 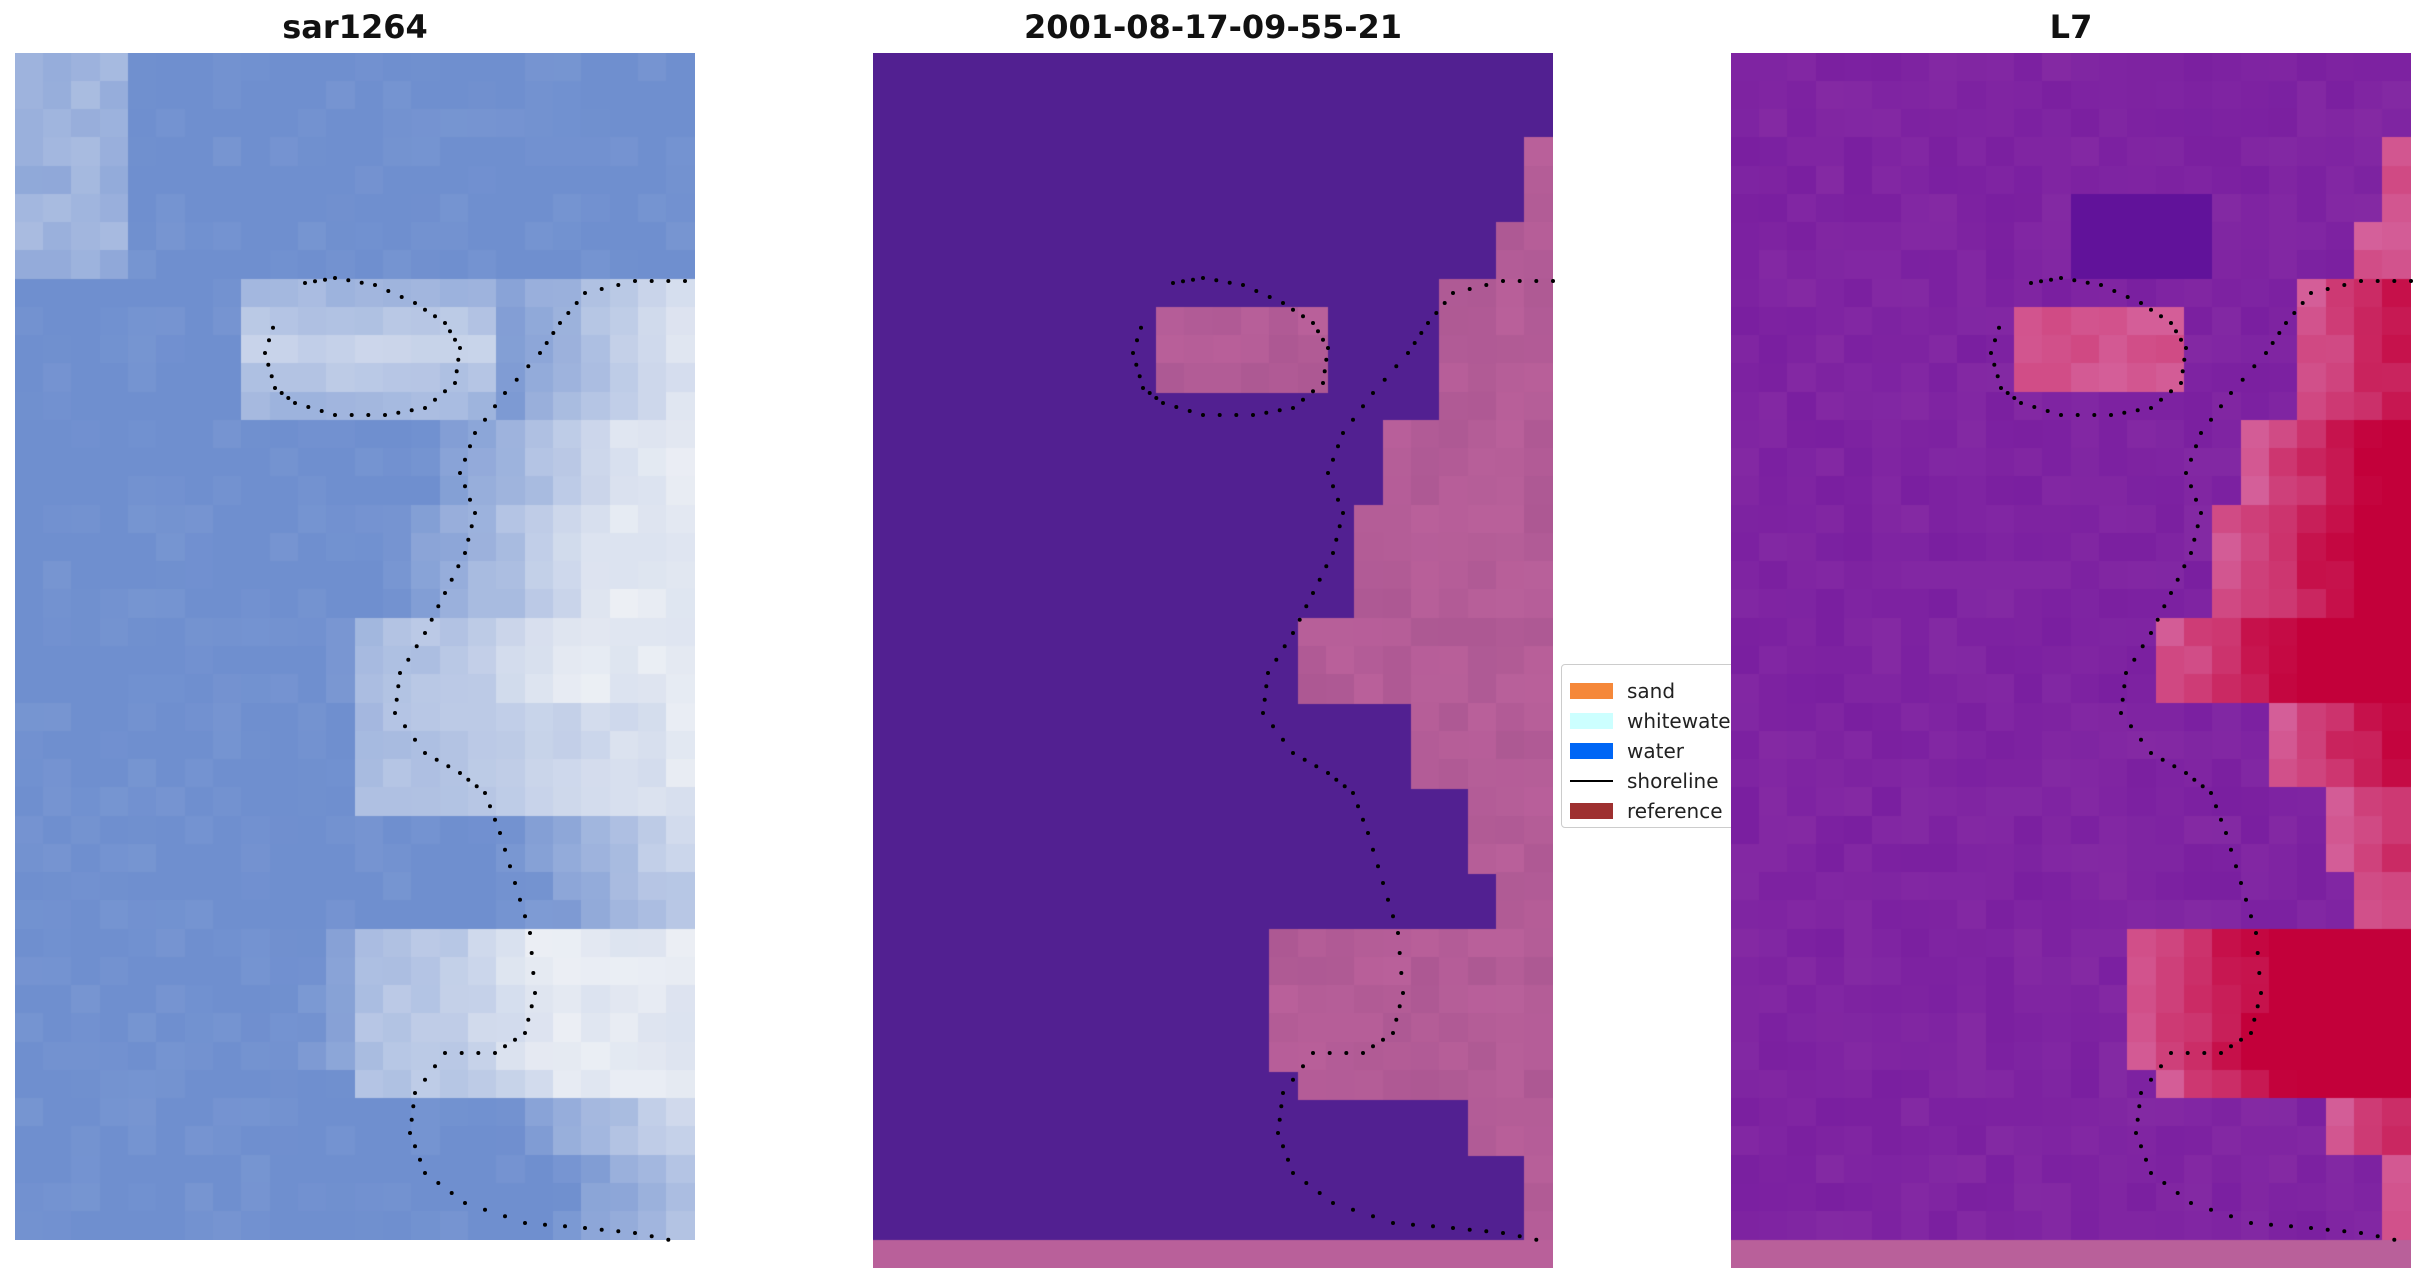 I want to click on reference-swatch, so click(x=1591, y=811).